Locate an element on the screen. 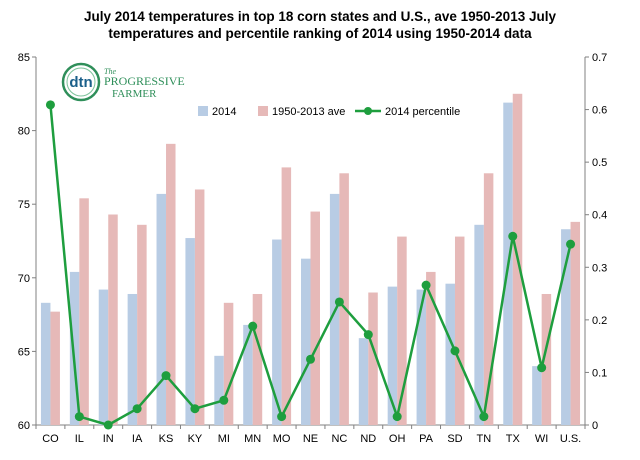  bar-2014-wi is located at coordinates (537, 395).